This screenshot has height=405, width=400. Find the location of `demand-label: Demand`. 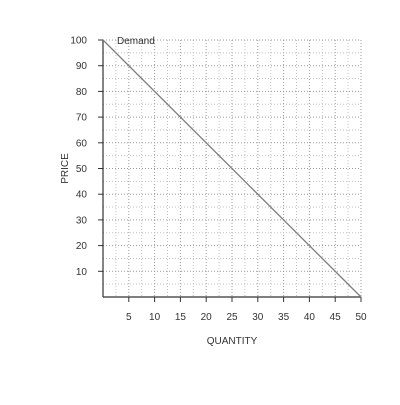

demand-label: Demand is located at coordinates (136, 41).